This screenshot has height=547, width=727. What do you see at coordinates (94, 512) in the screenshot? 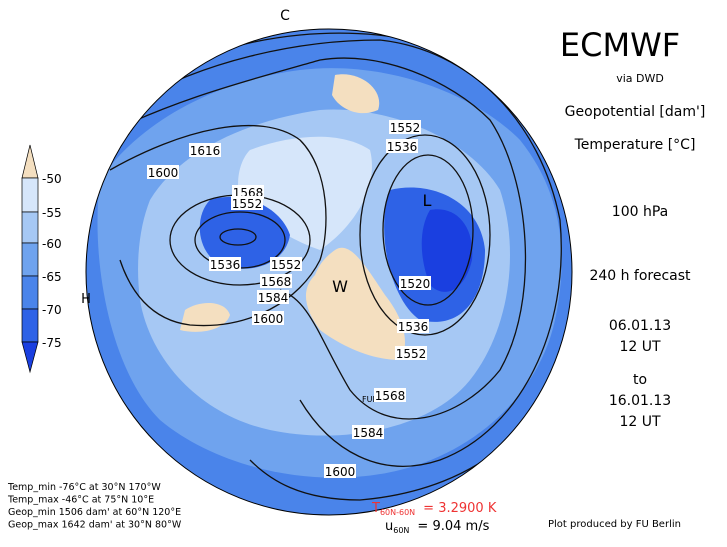
I see `stat-line: Geop_min 1506 dam' at 60°N 120°E` at bounding box center [94, 512].